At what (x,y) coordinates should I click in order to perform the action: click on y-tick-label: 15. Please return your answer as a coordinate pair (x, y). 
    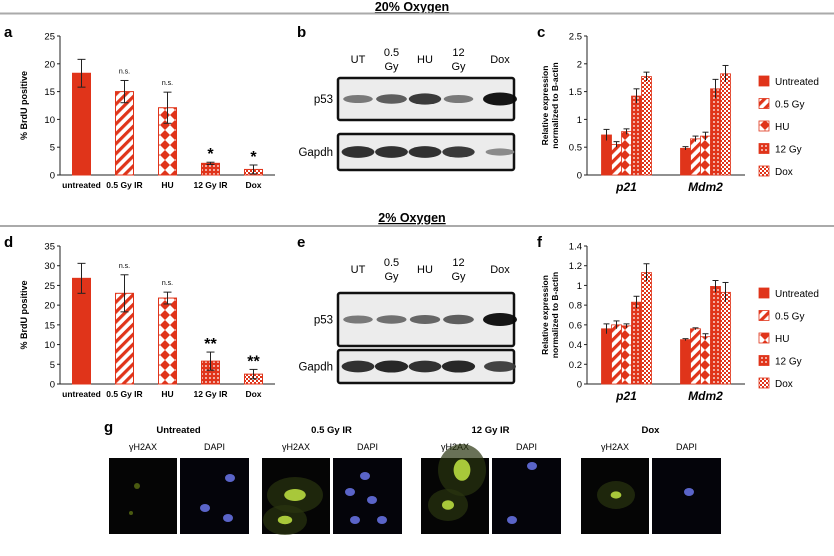
    Looking at the image, I should click on (49, 325).